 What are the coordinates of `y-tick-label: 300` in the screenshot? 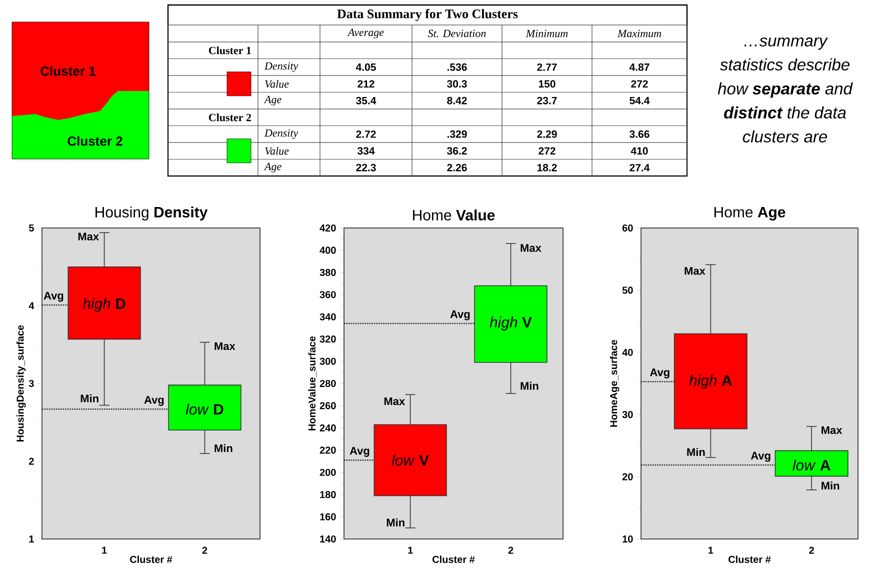 It's located at (328, 361).